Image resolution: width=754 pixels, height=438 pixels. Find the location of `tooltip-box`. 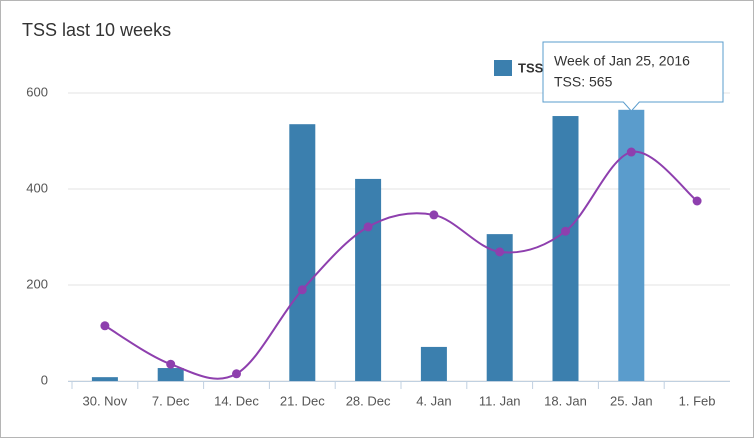

tooltip-box is located at coordinates (633, 76).